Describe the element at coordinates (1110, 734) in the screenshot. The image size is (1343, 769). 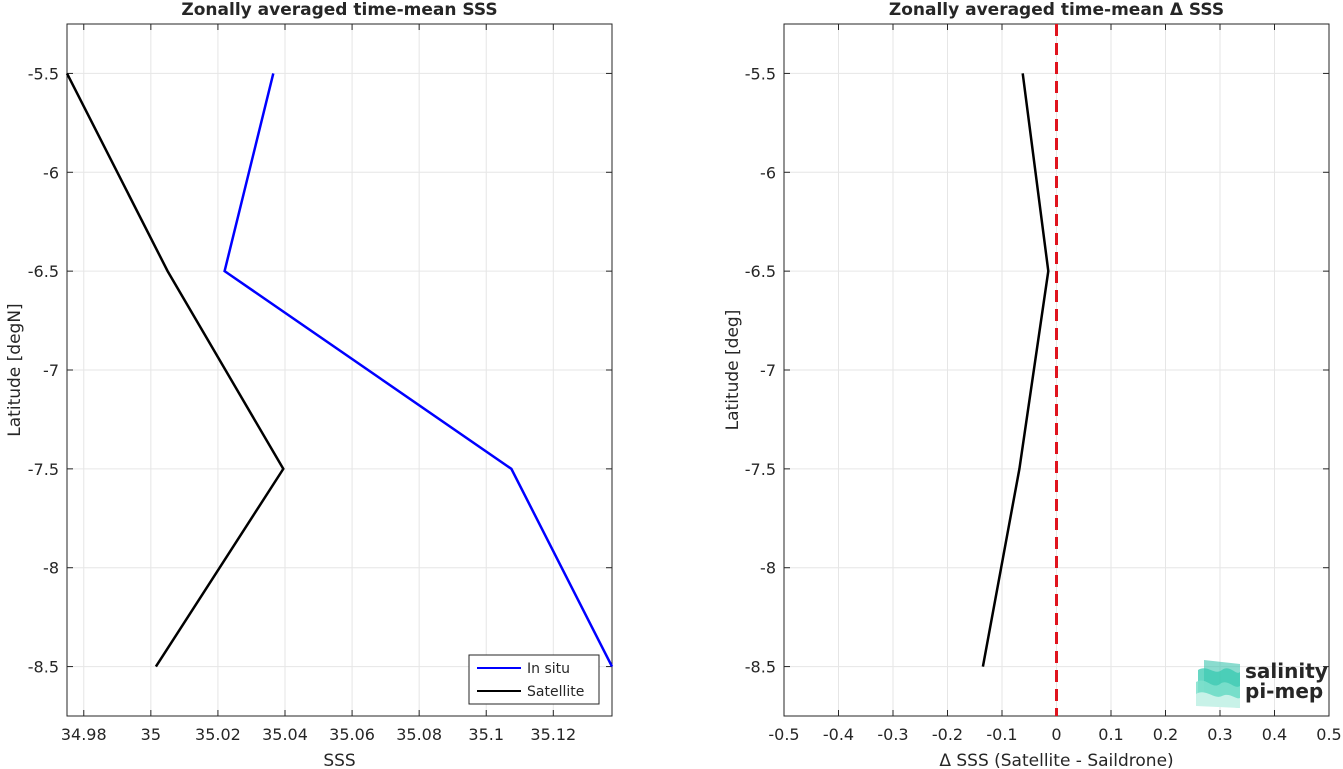
I see `delta-sss-x-tick-label: 0.1` at that location.